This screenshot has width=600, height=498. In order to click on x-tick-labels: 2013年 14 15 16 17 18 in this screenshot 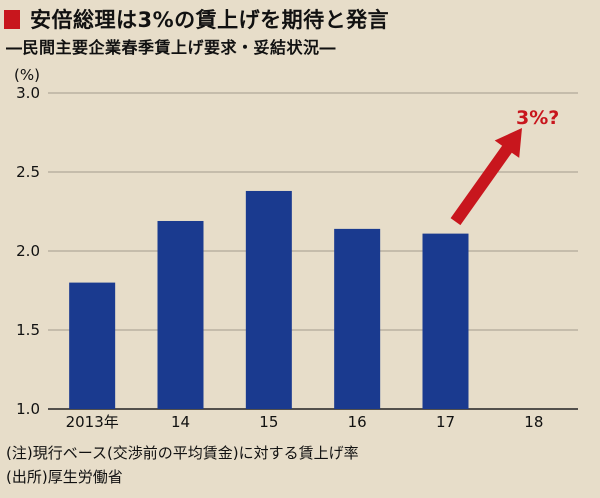, I will do `click(305, 422)`.